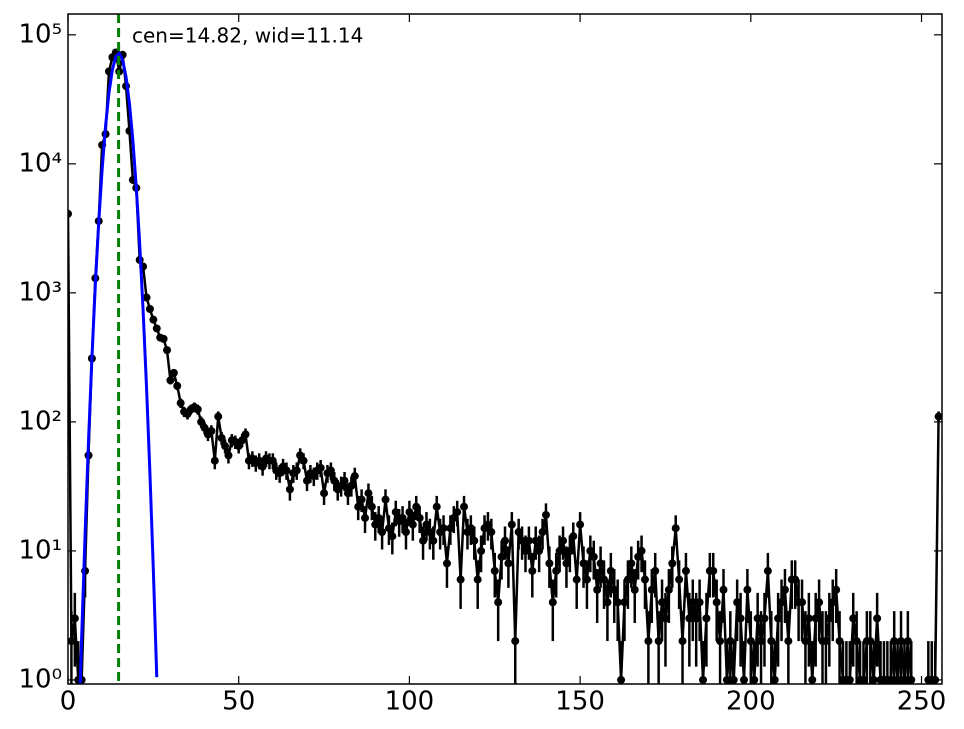 The width and height of the screenshot is (964, 729). Describe the element at coordinates (238, 702) in the screenshot. I see `x-tick-label: 50` at that location.